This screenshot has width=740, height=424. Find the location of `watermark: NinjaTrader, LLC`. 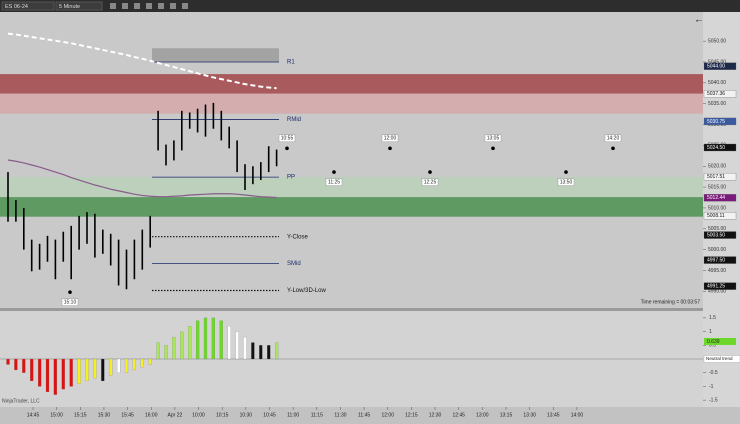

watermark: NinjaTrader, LLC is located at coordinates (21, 401).